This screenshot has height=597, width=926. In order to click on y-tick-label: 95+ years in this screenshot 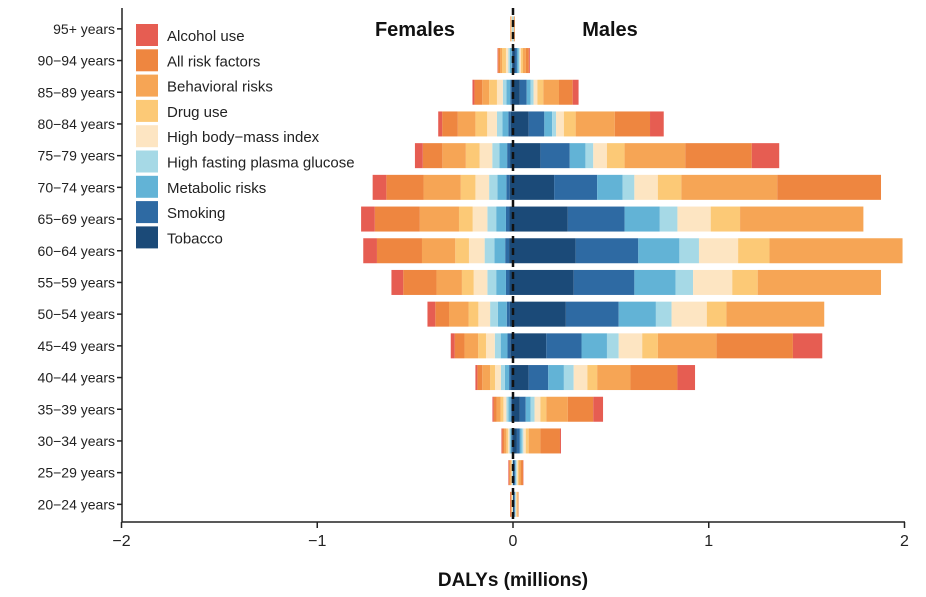, I will do `click(84, 29)`.